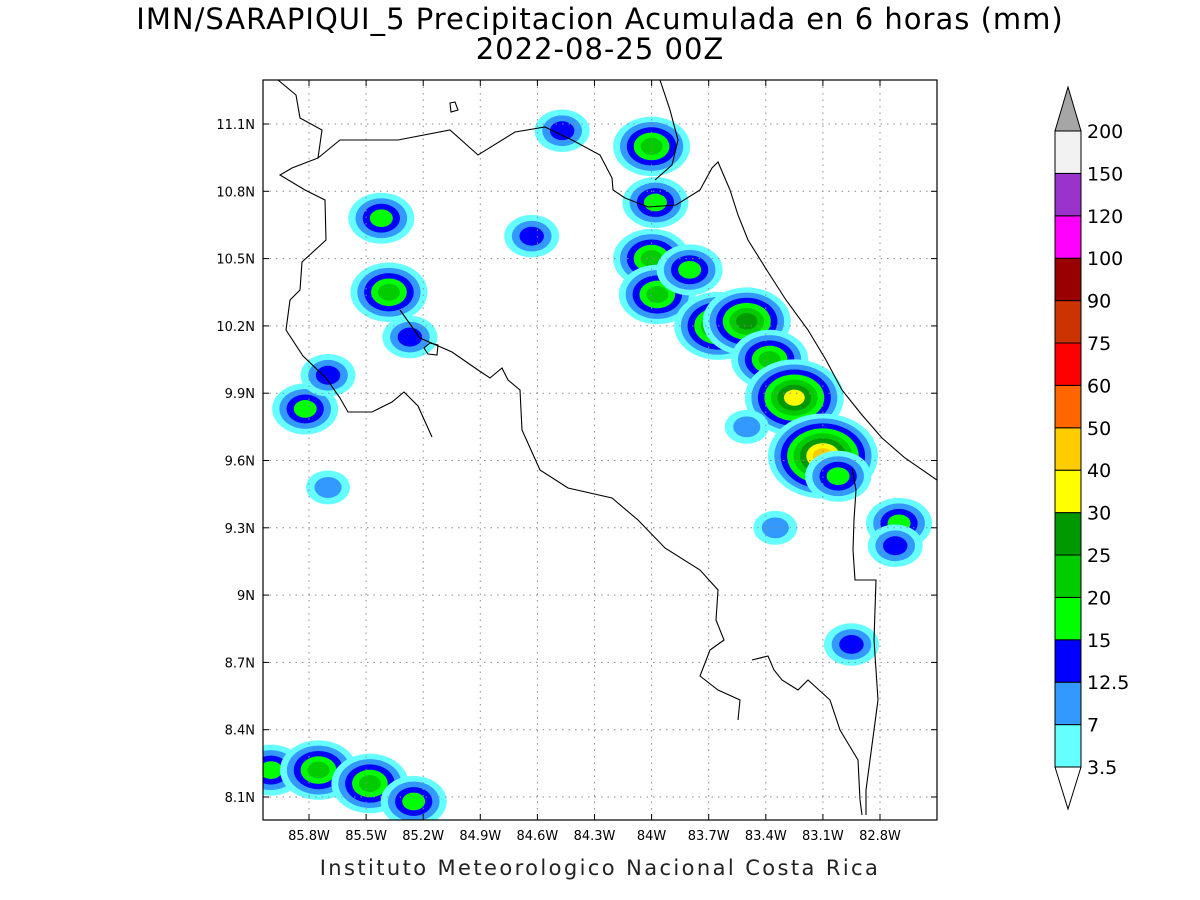 The height and width of the screenshot is (900, 1200). I want to click on colorbar-label: 50, so click(1099, 429).